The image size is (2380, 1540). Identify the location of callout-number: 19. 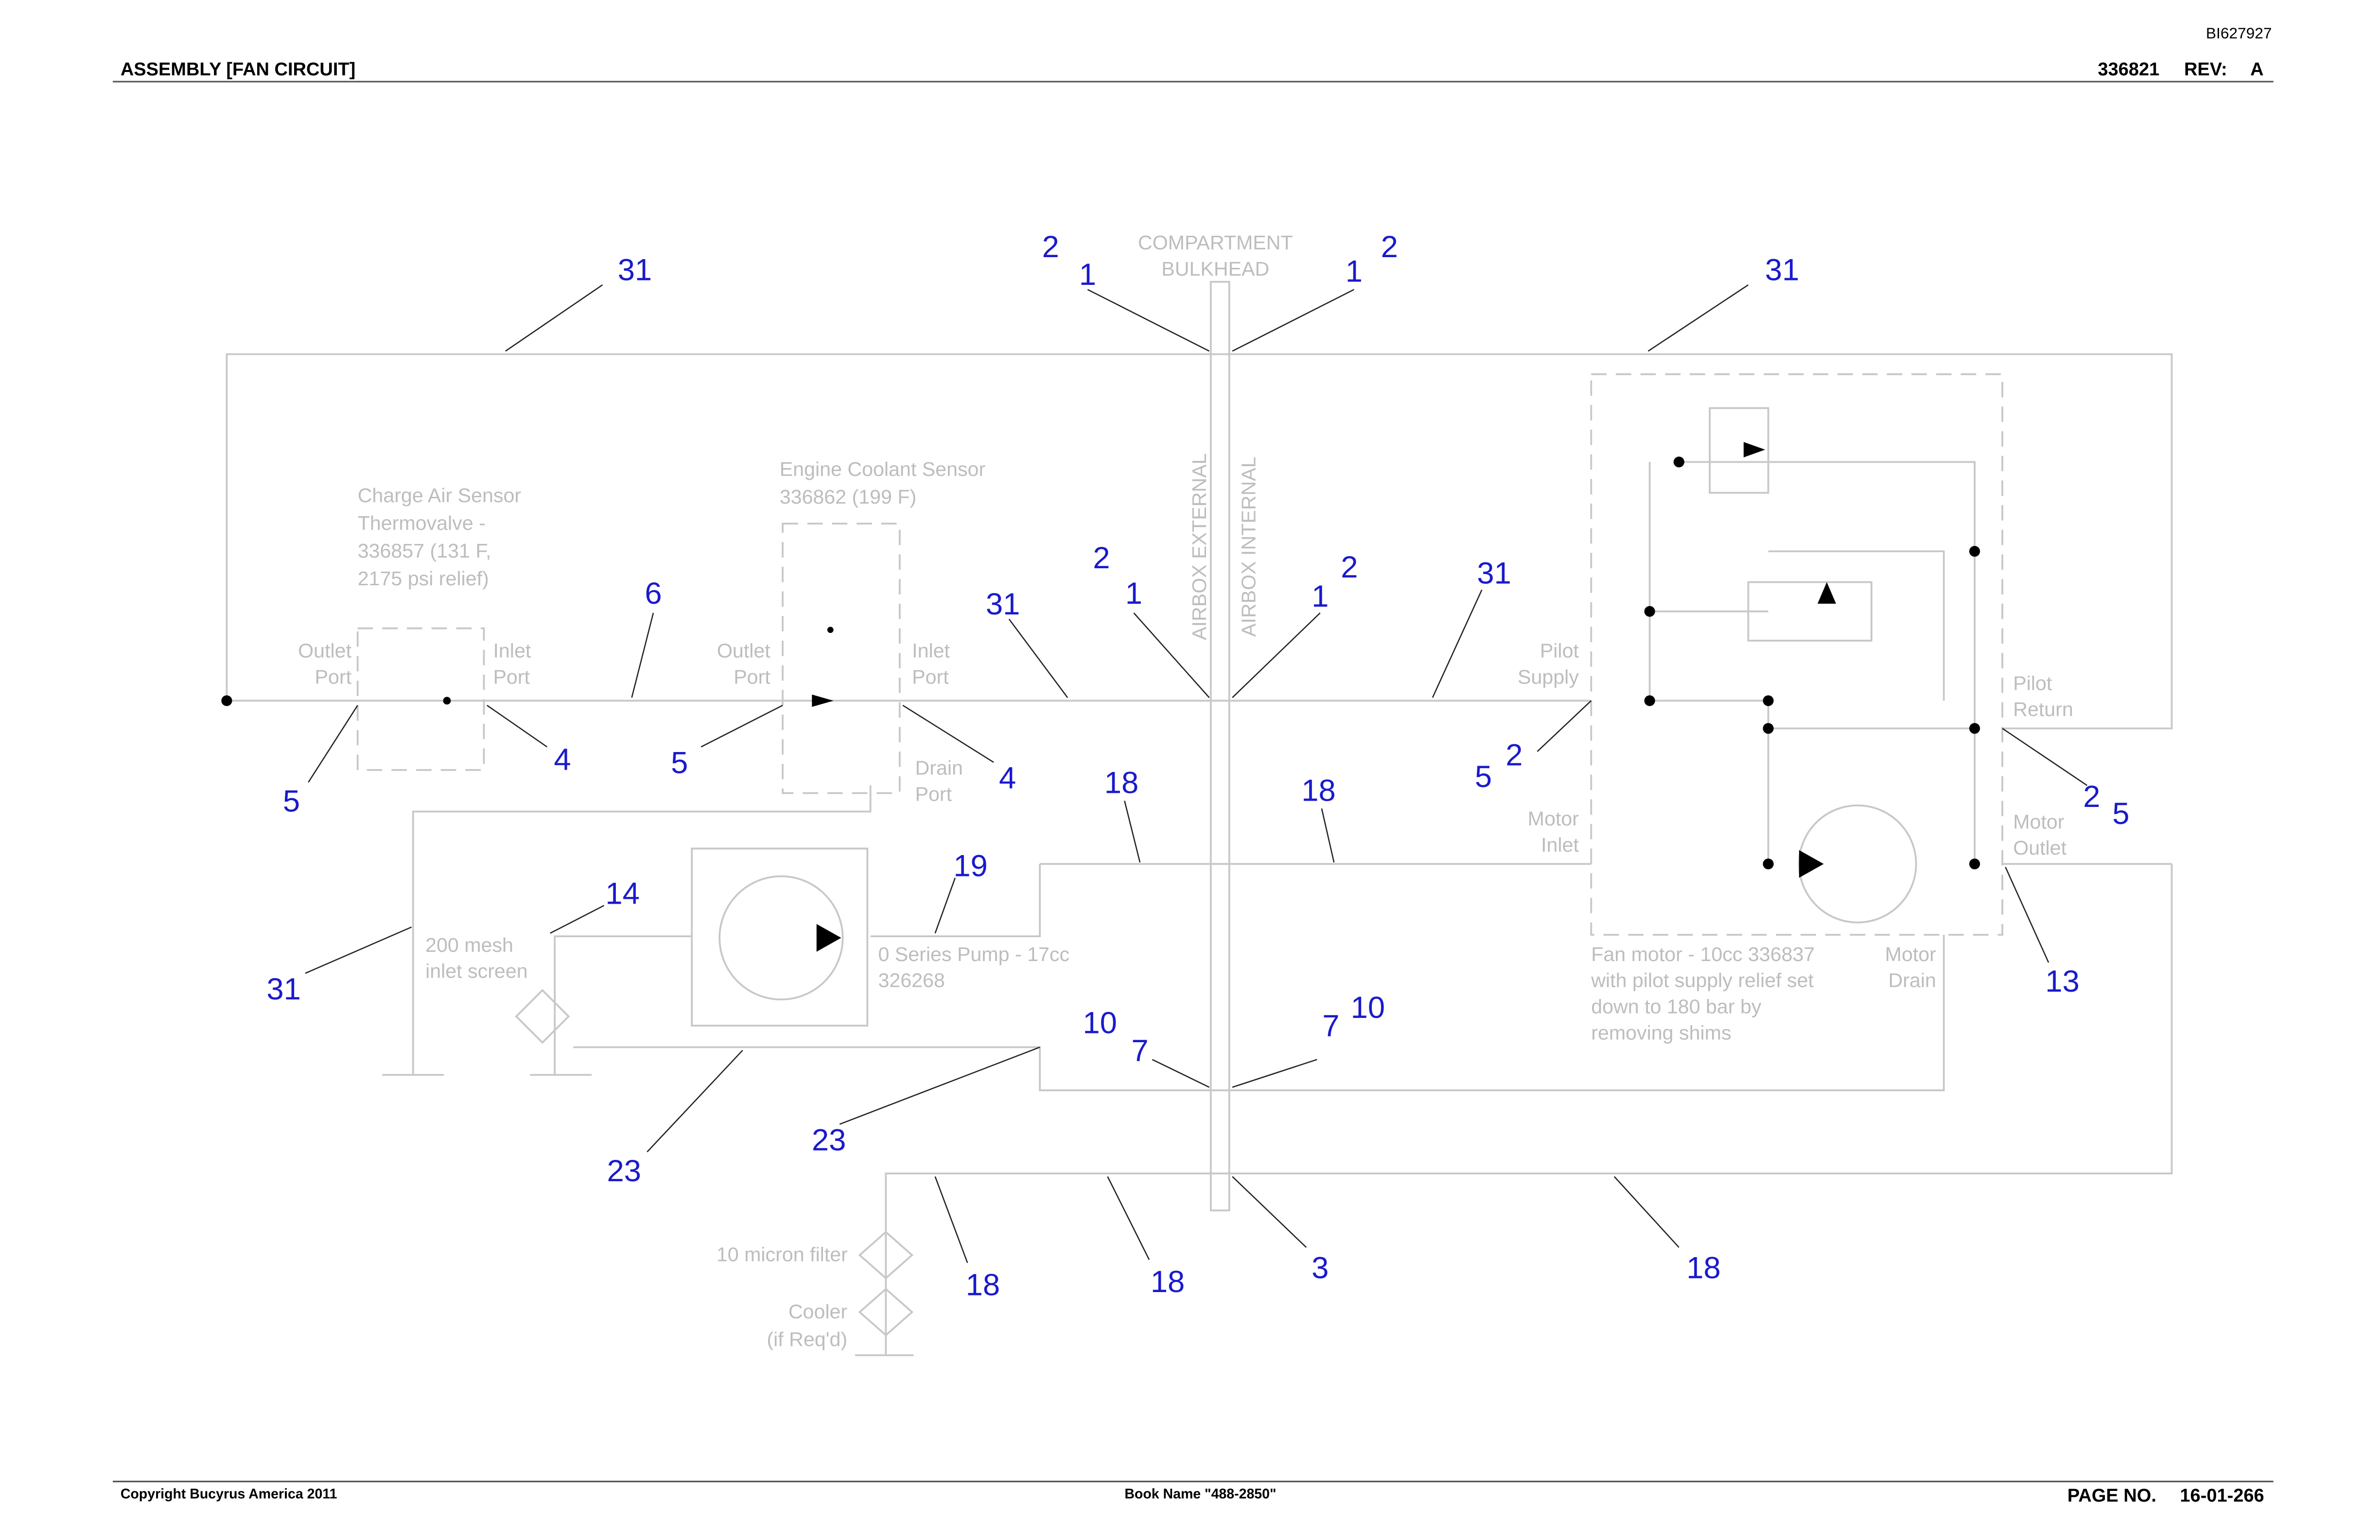
(970, 866).